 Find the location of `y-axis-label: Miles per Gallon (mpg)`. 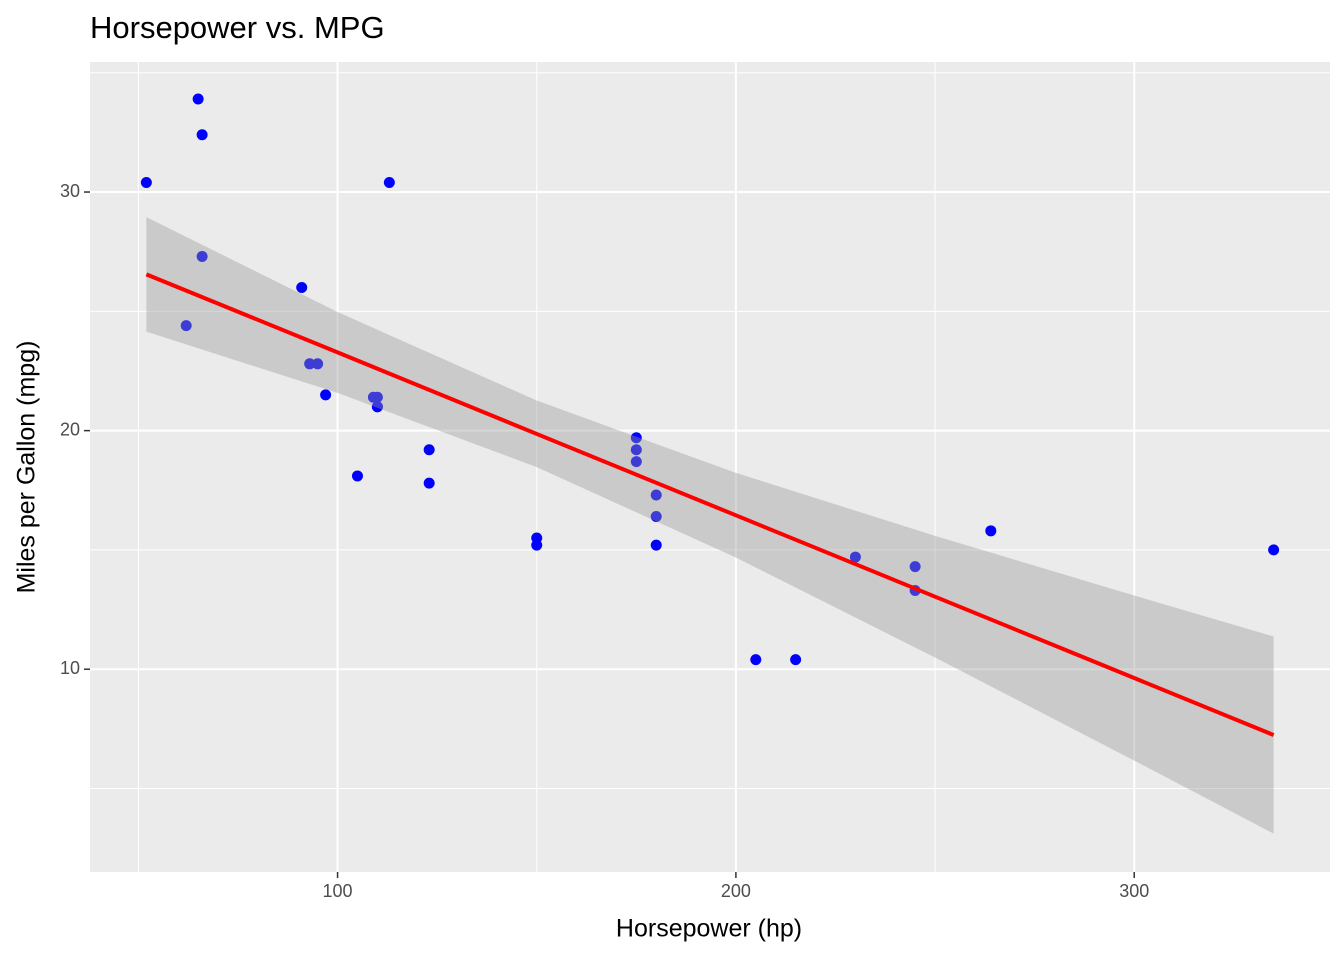

y-axis-label: Miles per Gallon (mpg) is located at coordinates (27, 467).